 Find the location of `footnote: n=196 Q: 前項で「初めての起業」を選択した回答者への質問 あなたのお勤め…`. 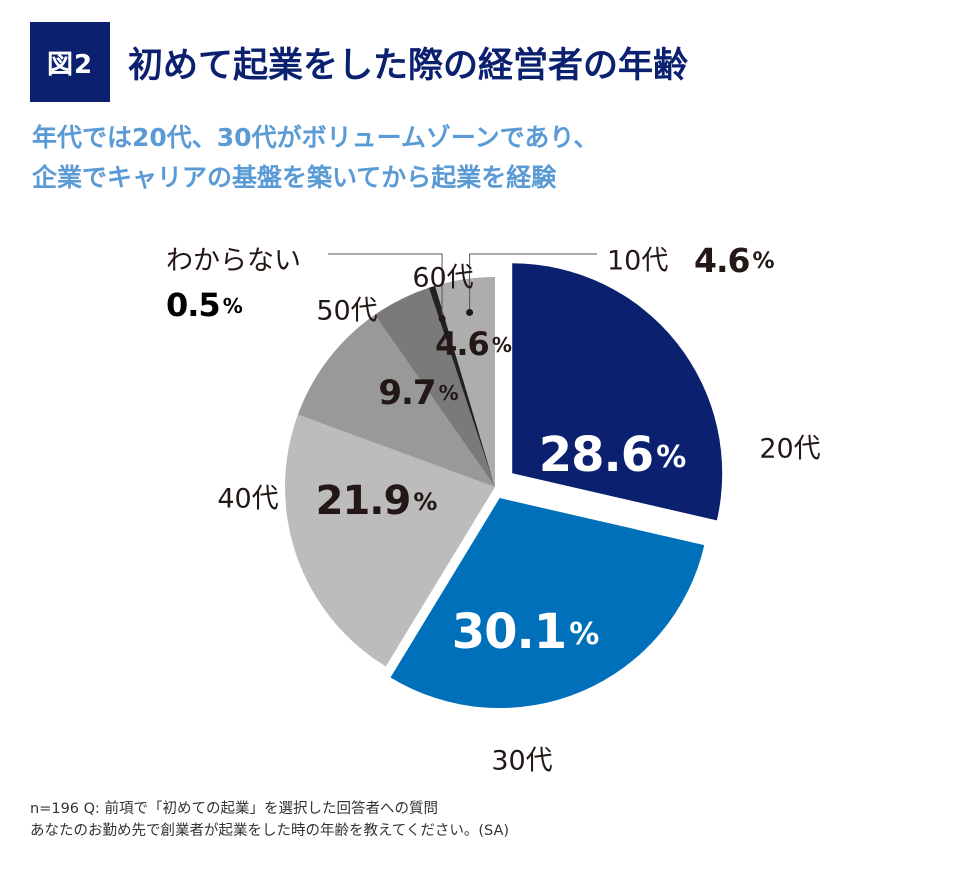

footnote: n=196 Q: 前項で「初めての起業」を選択した回答者への質問 あなたのお勤め… is located at coordinates (269, 820).